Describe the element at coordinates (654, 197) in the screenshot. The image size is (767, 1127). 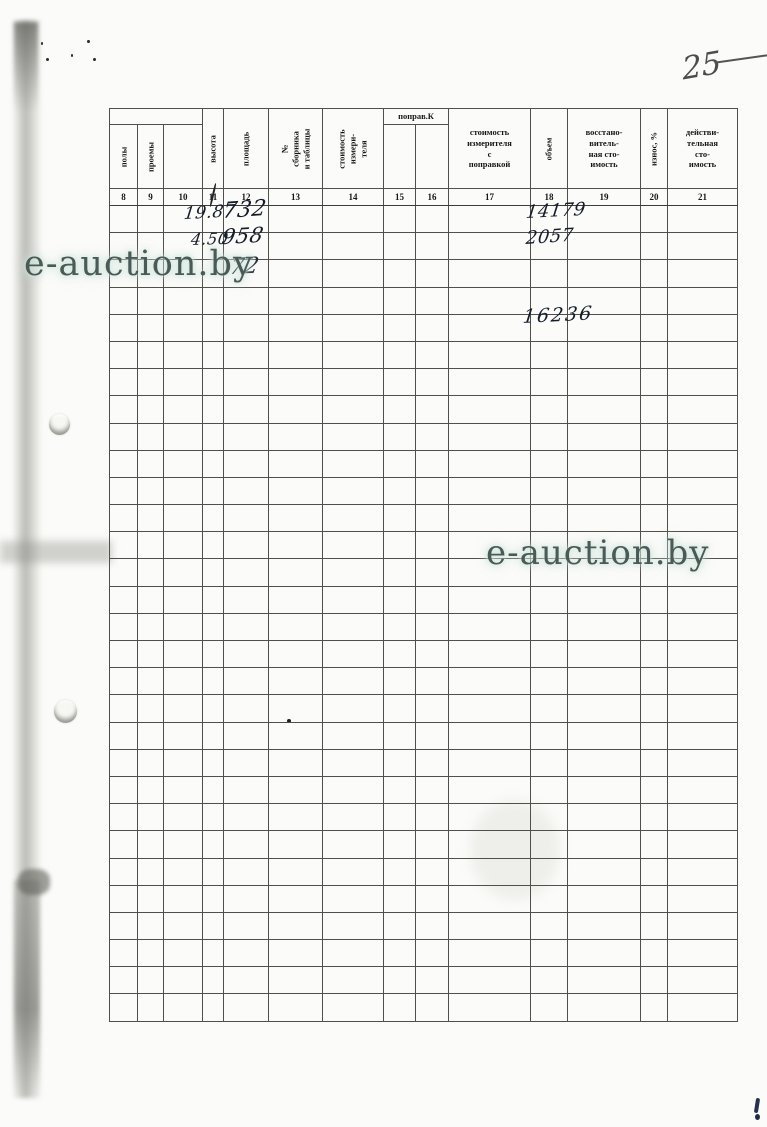
I see `column-number: 20` at that location.